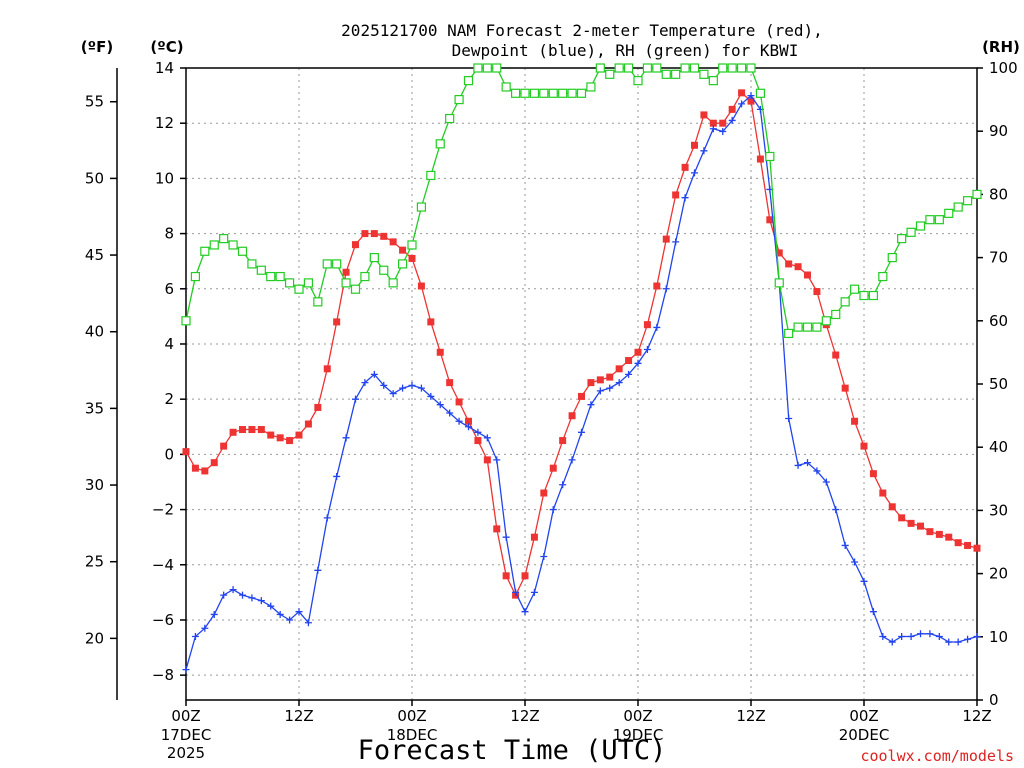 The image size is (1024, 768). What do you see at coordinates (163, 565) in the screenshot?
I see `celsius-tick-label: −4` at bounding box center [163, 565].